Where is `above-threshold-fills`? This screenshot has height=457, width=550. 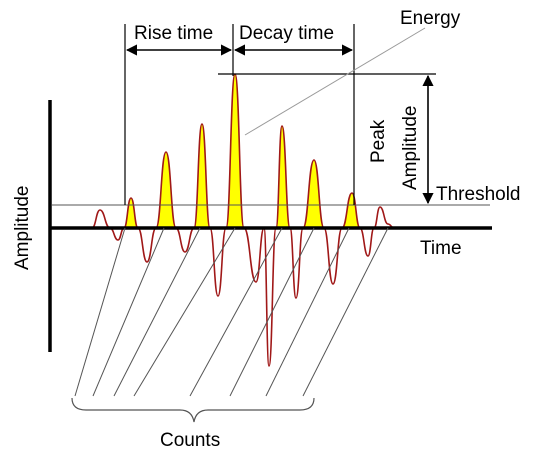 above-threshold-fills is located at coordinates (242, 151).